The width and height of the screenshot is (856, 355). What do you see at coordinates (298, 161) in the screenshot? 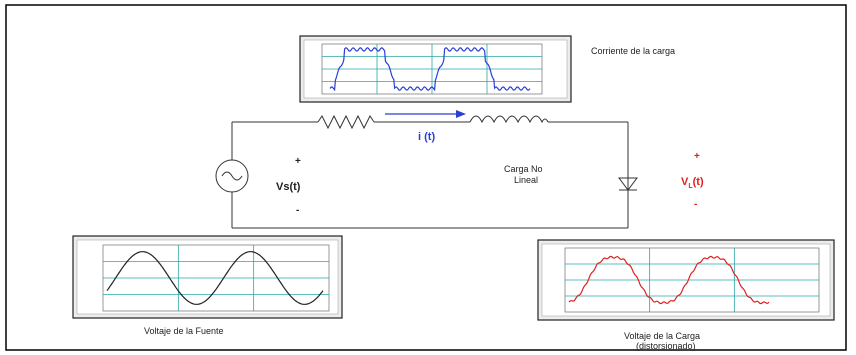
I see `source-plus-sign: +` at bounding box center [298, 161].